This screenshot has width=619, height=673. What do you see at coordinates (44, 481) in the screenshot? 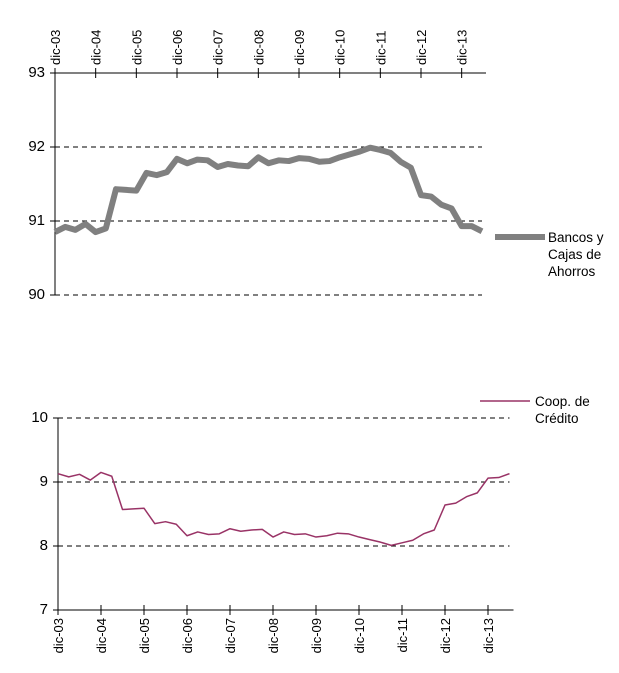
I see `y-tick-label: 9` at bounding box center [44, 481].